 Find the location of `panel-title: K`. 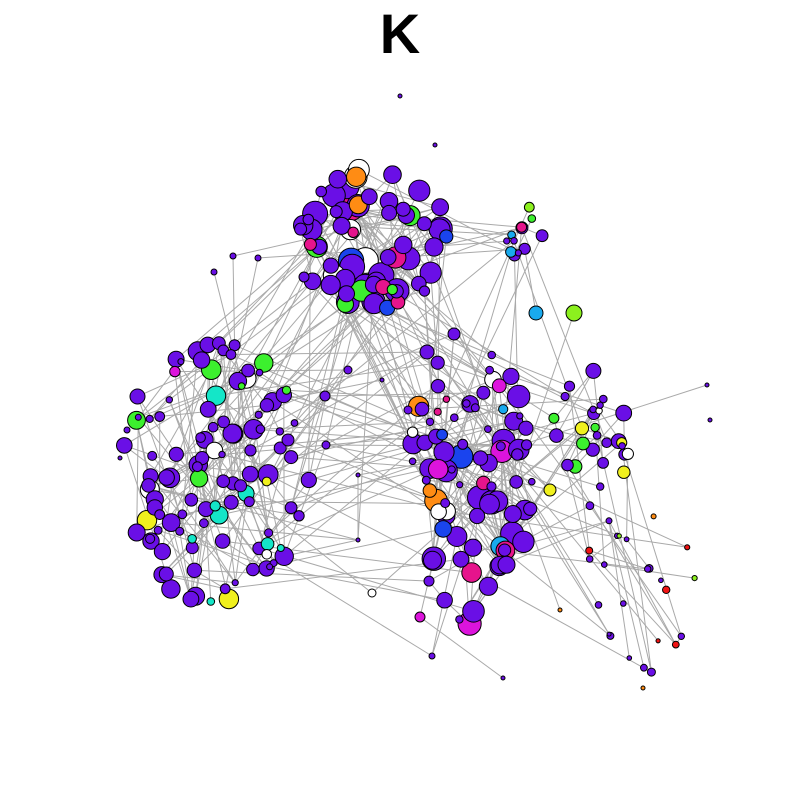

panel-title: K is located at coordinates (400, 33).